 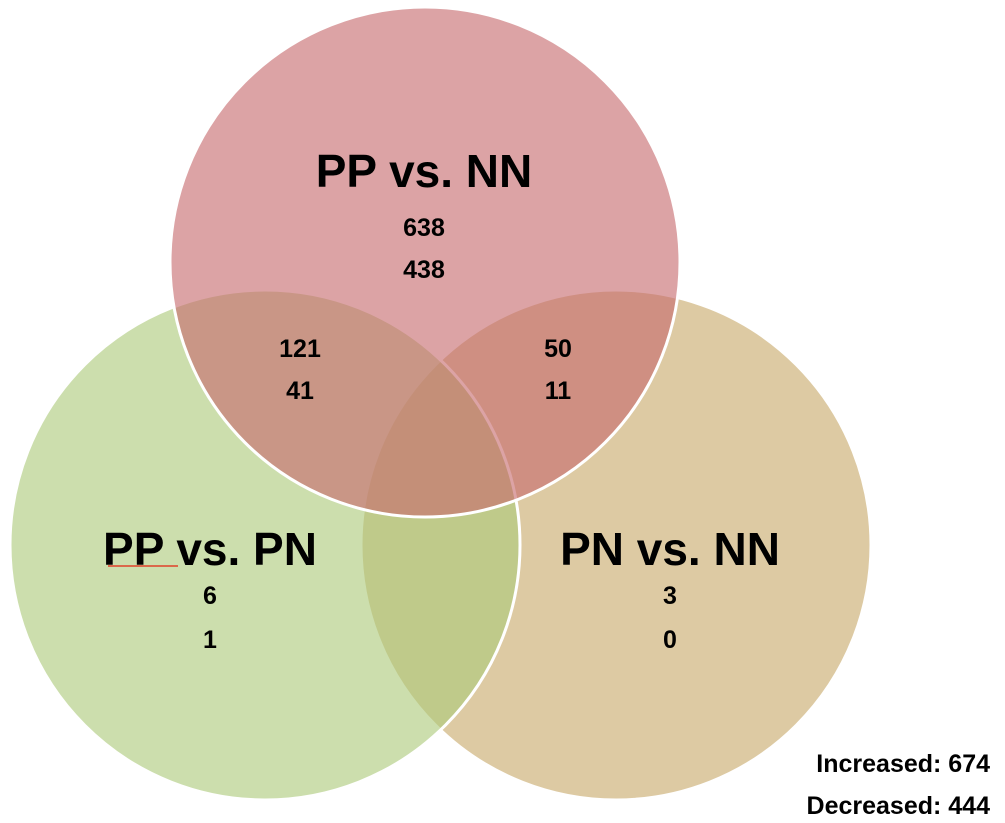 I want to click on count-top-decreased: 438, so click(x=424, y=270).